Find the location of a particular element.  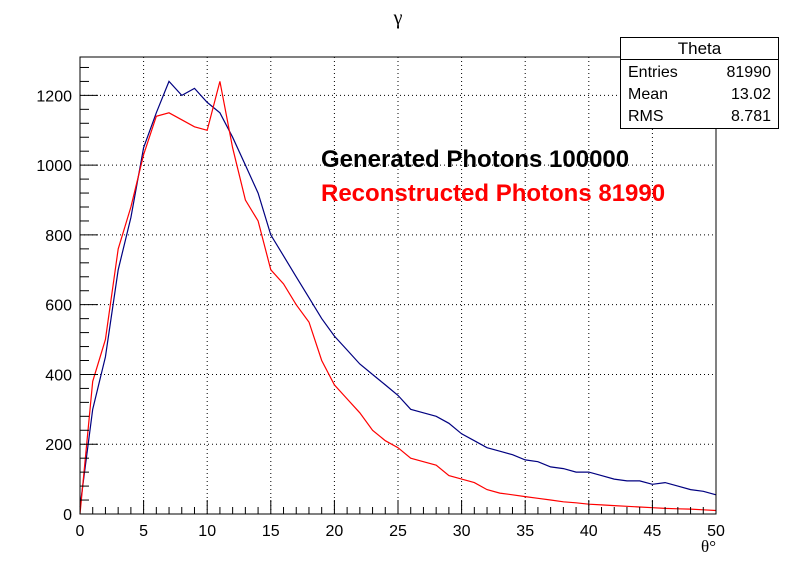

stats-box: Theta Entries 81990 Mean 13.02 RMS 8.781 is located at coordinates (699, 83).